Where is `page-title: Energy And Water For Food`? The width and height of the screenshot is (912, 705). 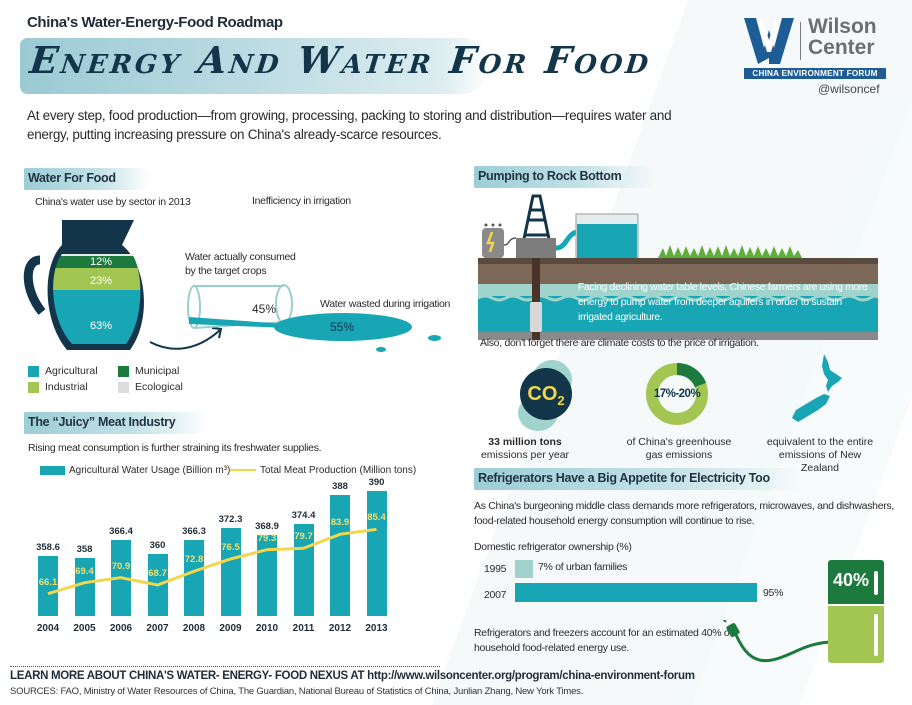
page-title: Energy And Water For Food is located at coordinates (340, 60).